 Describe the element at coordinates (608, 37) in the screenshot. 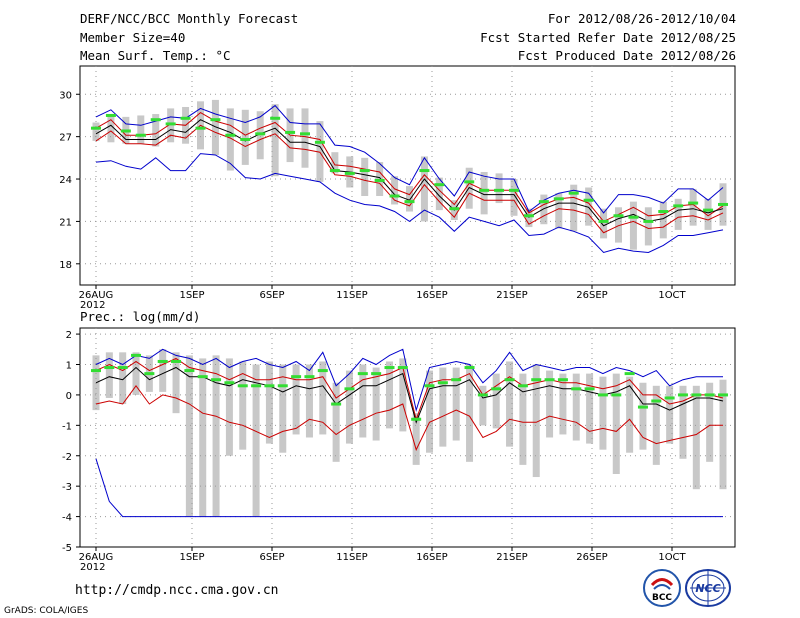

I see `forecast-started-date: Fcst Started Refer Date 2012/08/25` at that location.